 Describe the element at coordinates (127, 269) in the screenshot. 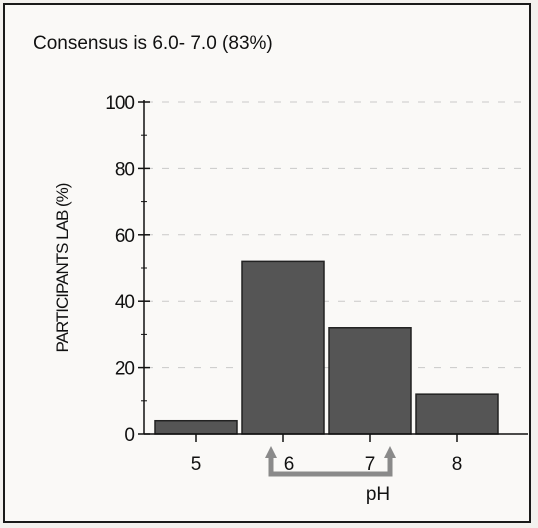

I see `y-ticks: 0 20 40 60 80 100` at that location.